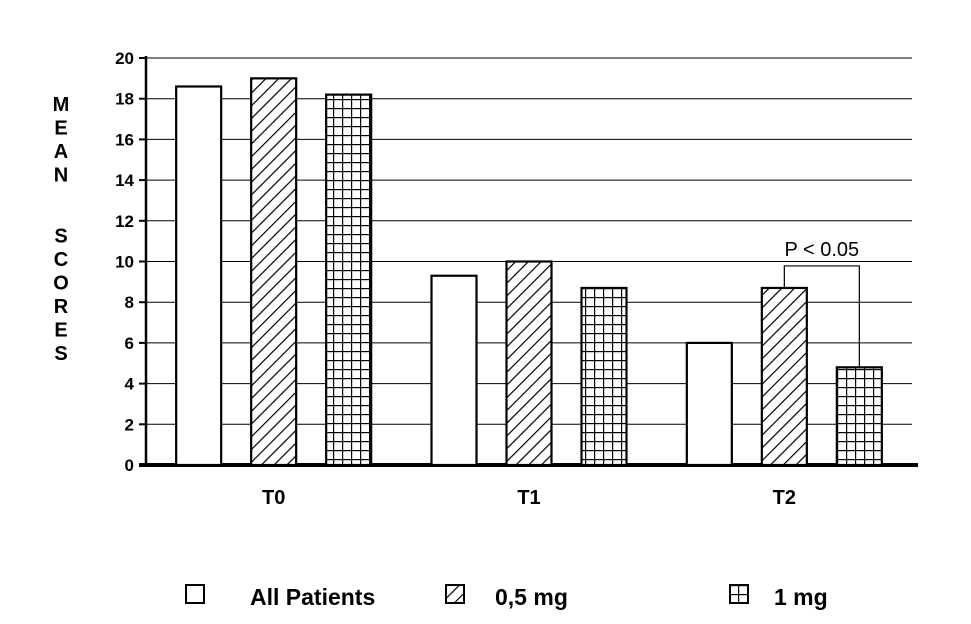 The image size is (971, 624). I want to click on y-tick-label: 16, so click(124, 139).